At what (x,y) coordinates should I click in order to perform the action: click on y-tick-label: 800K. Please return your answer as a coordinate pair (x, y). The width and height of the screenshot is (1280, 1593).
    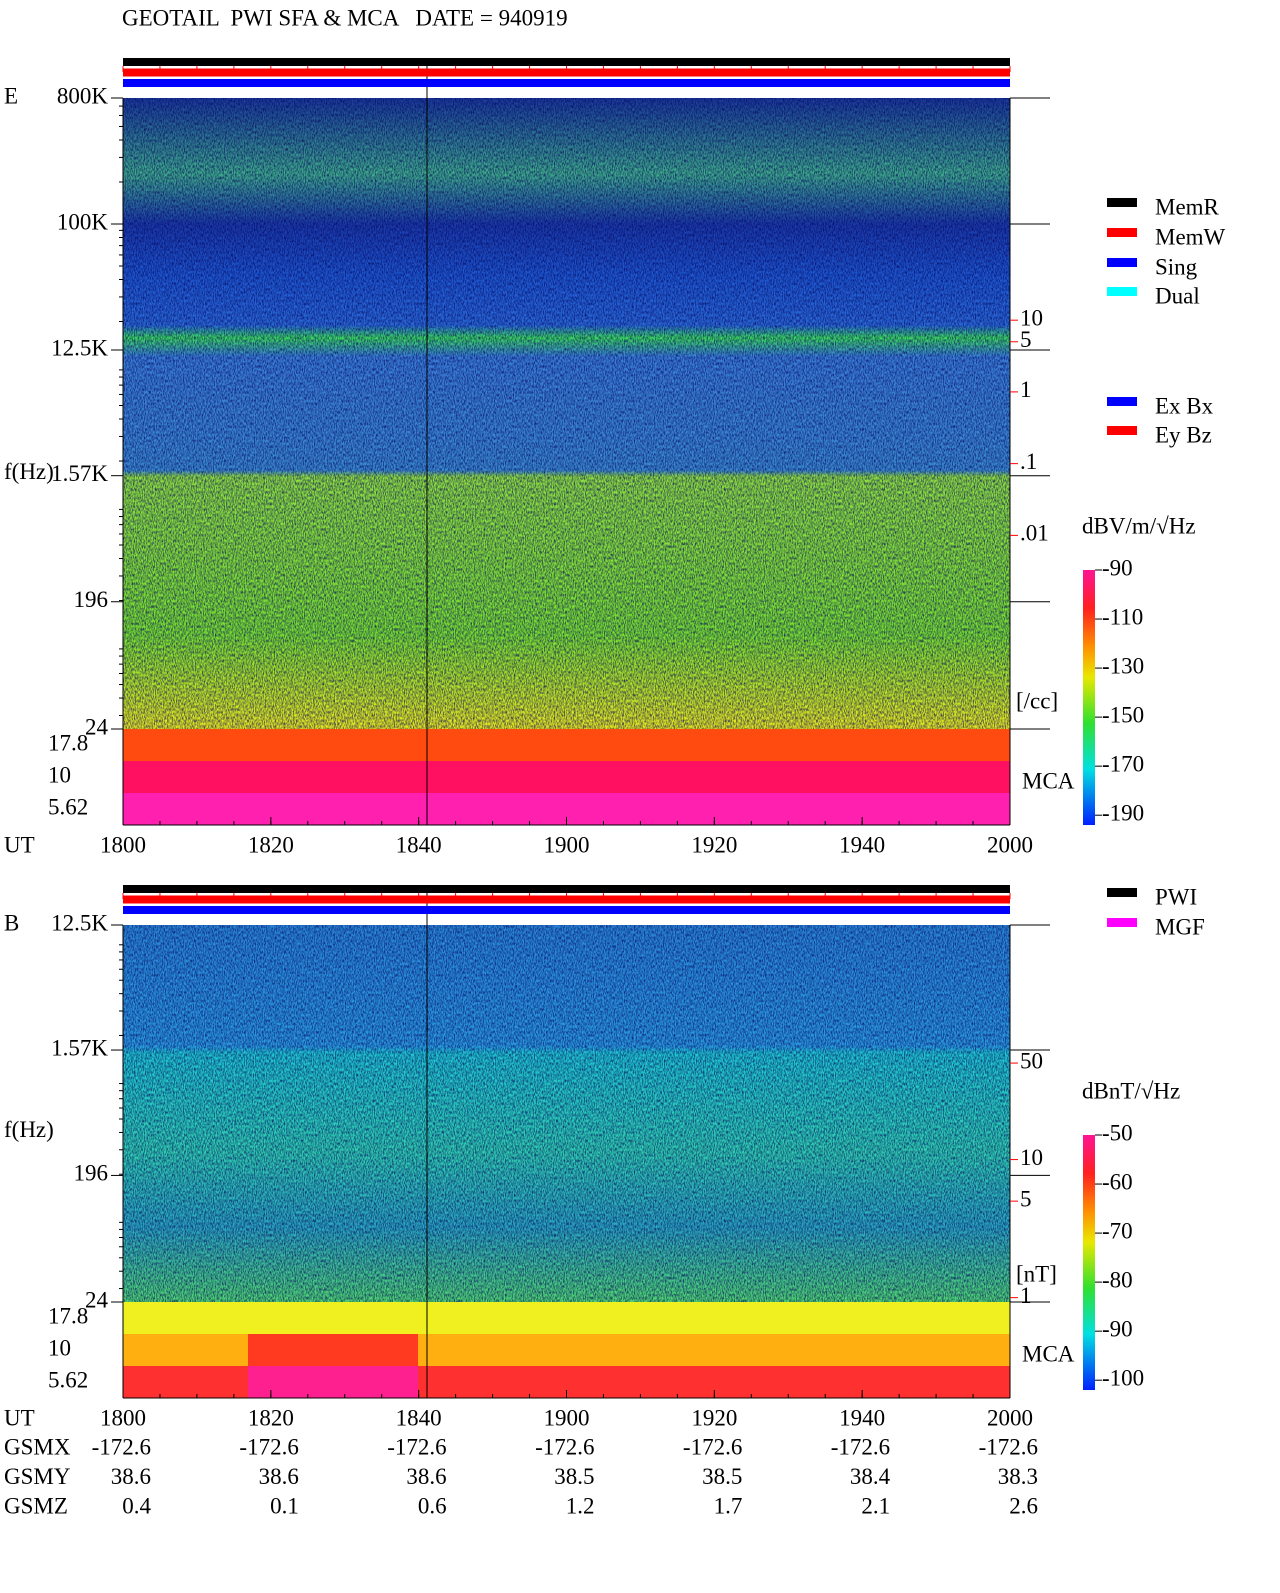
    Looking at the image, I should click on (83, 95).